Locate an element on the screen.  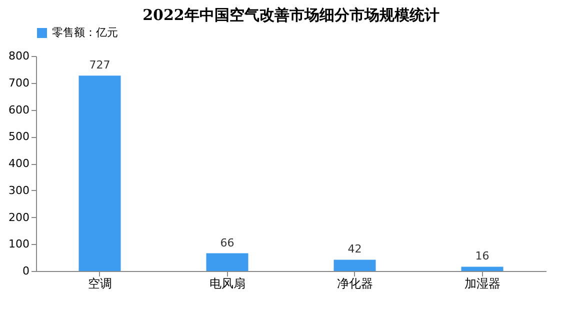
y-tick-label: 500 is located at coordinates (19, 137).